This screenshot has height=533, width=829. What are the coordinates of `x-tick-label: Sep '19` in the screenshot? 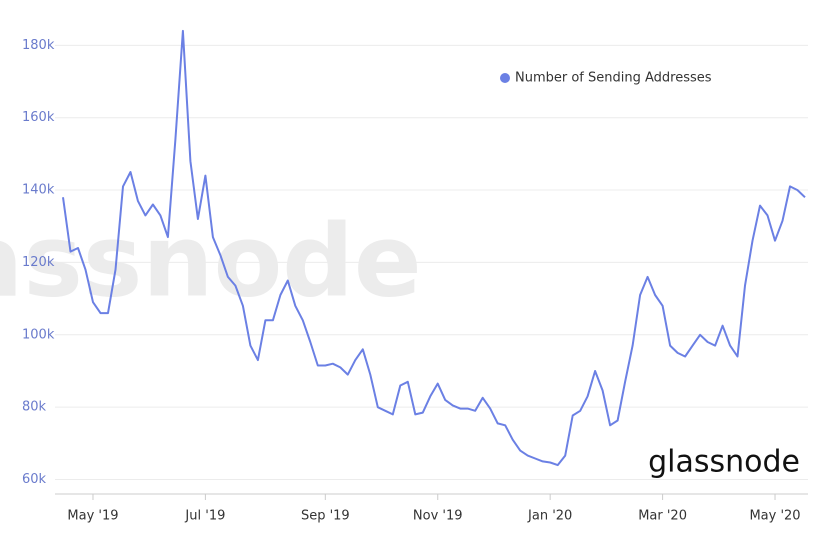 It's located at (325, 516).